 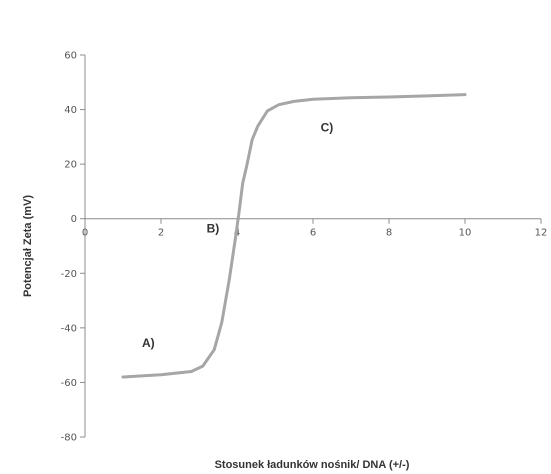 I want to click on x-ticks: 0 2 4 6 8 10 12, so click(x=315, y=228).